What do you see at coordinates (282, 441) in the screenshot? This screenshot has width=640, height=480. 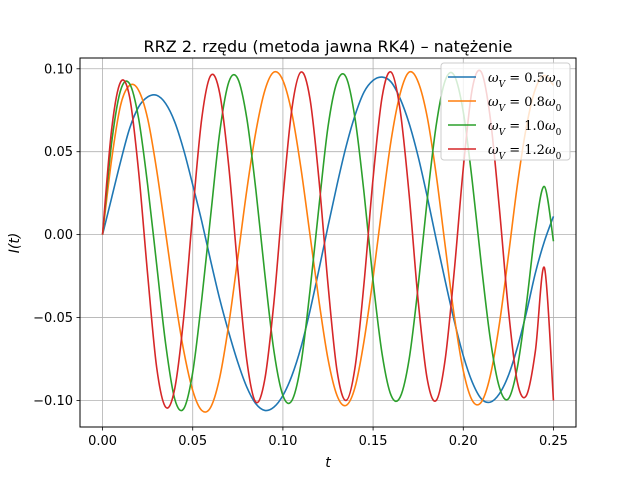 I see `x-tick-label: 0.10` at bounding box center [282, 441].